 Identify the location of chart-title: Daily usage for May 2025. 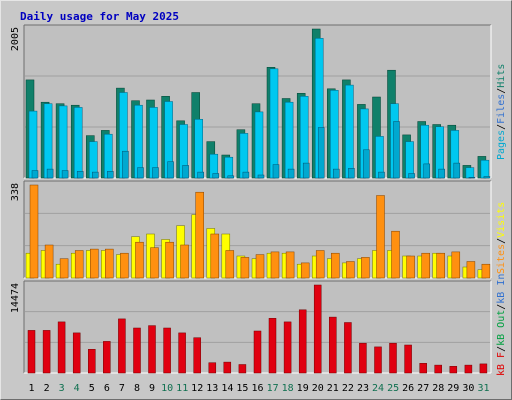
(99, 16).